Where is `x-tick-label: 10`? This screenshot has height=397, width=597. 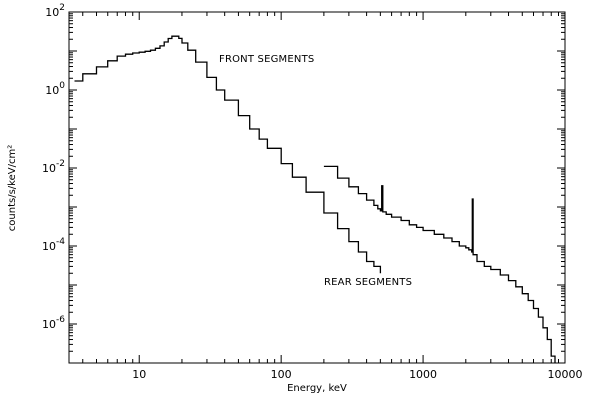
x-tick-label: 10 is located at coordinates (139, 374).